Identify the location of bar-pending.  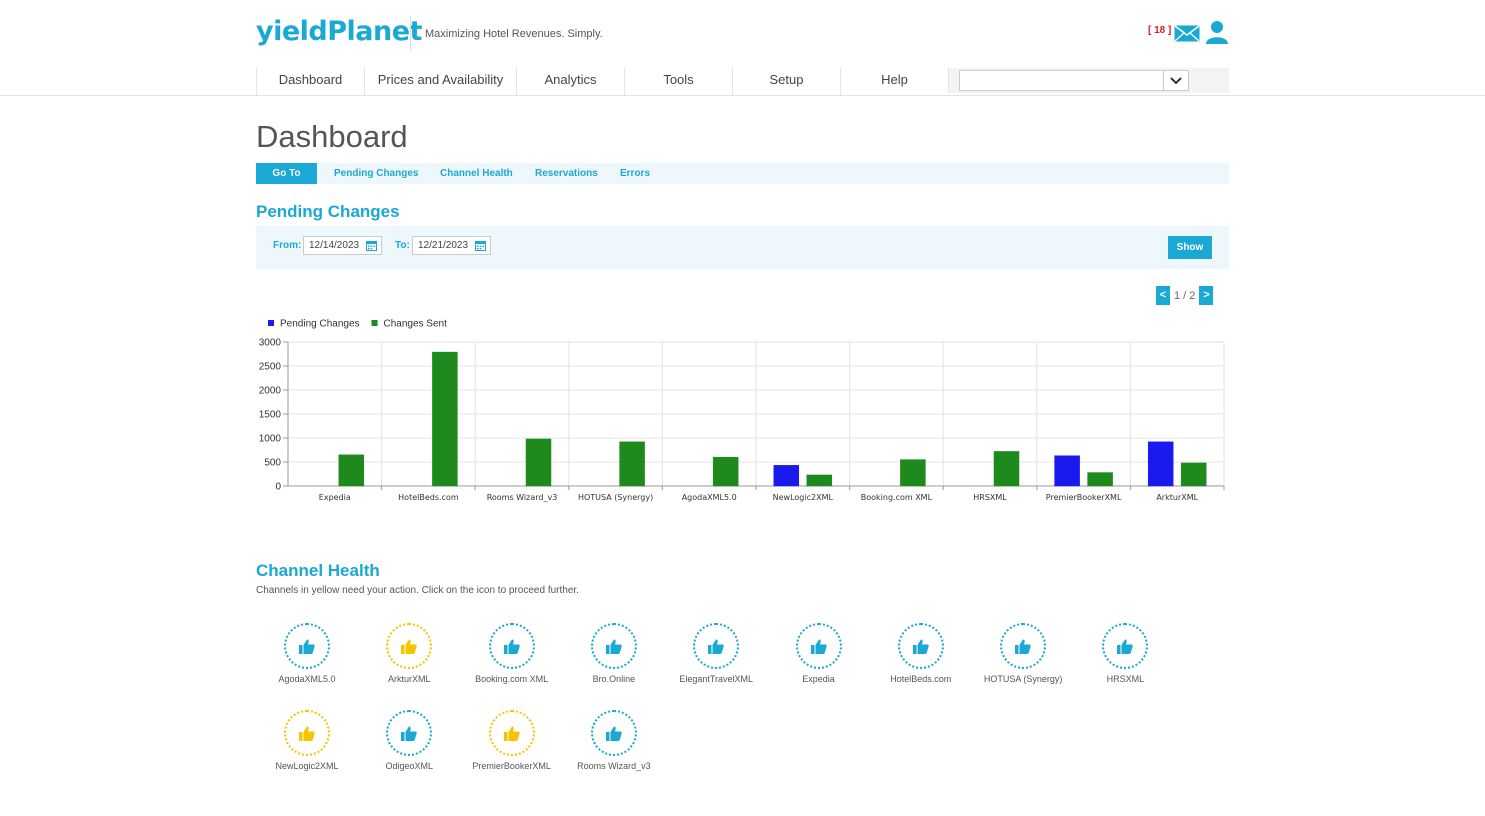
(1067, 471).